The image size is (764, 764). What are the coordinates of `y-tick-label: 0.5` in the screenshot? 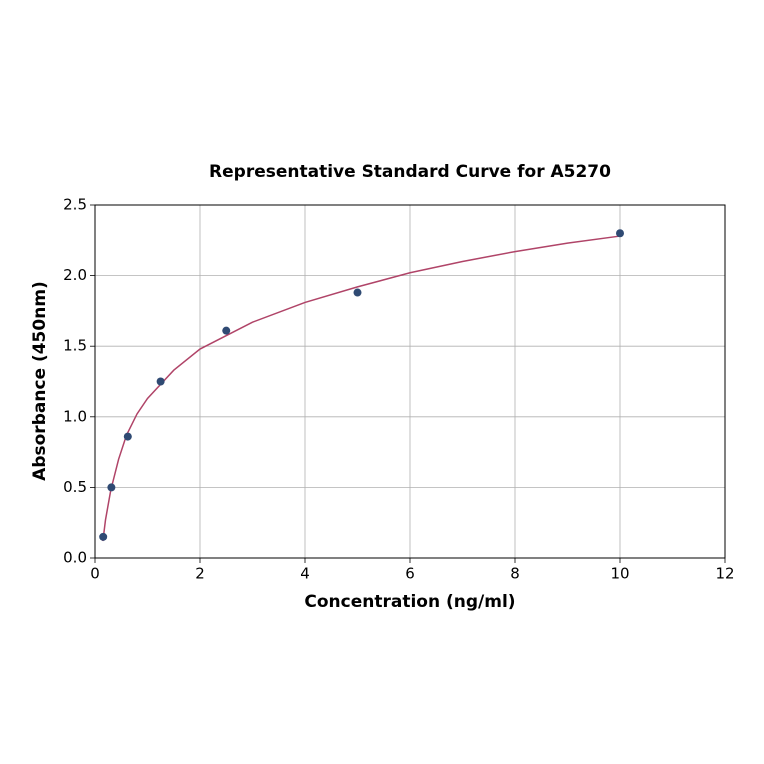 It's located at (75, 487).